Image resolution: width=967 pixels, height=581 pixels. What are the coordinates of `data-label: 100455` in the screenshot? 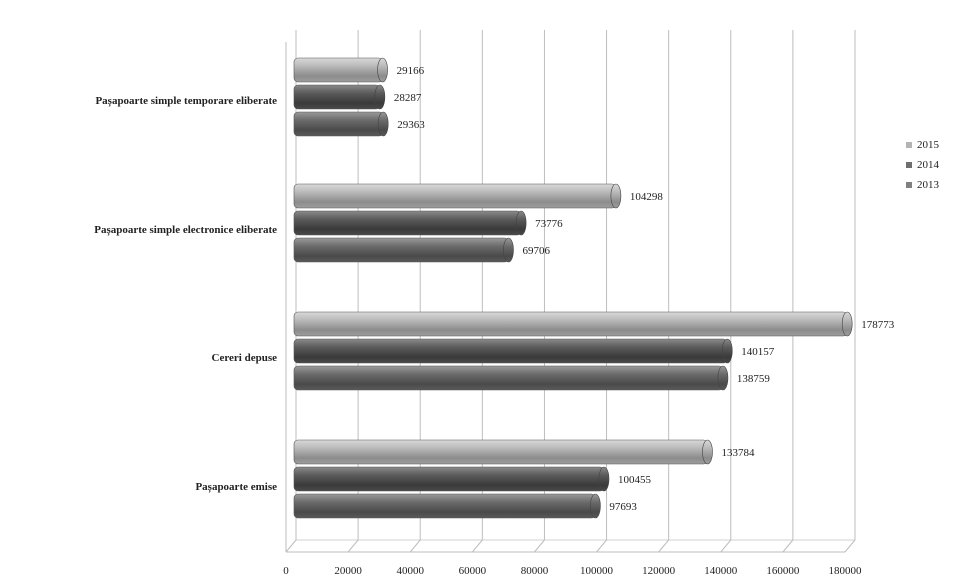 It's located at (635, 480).